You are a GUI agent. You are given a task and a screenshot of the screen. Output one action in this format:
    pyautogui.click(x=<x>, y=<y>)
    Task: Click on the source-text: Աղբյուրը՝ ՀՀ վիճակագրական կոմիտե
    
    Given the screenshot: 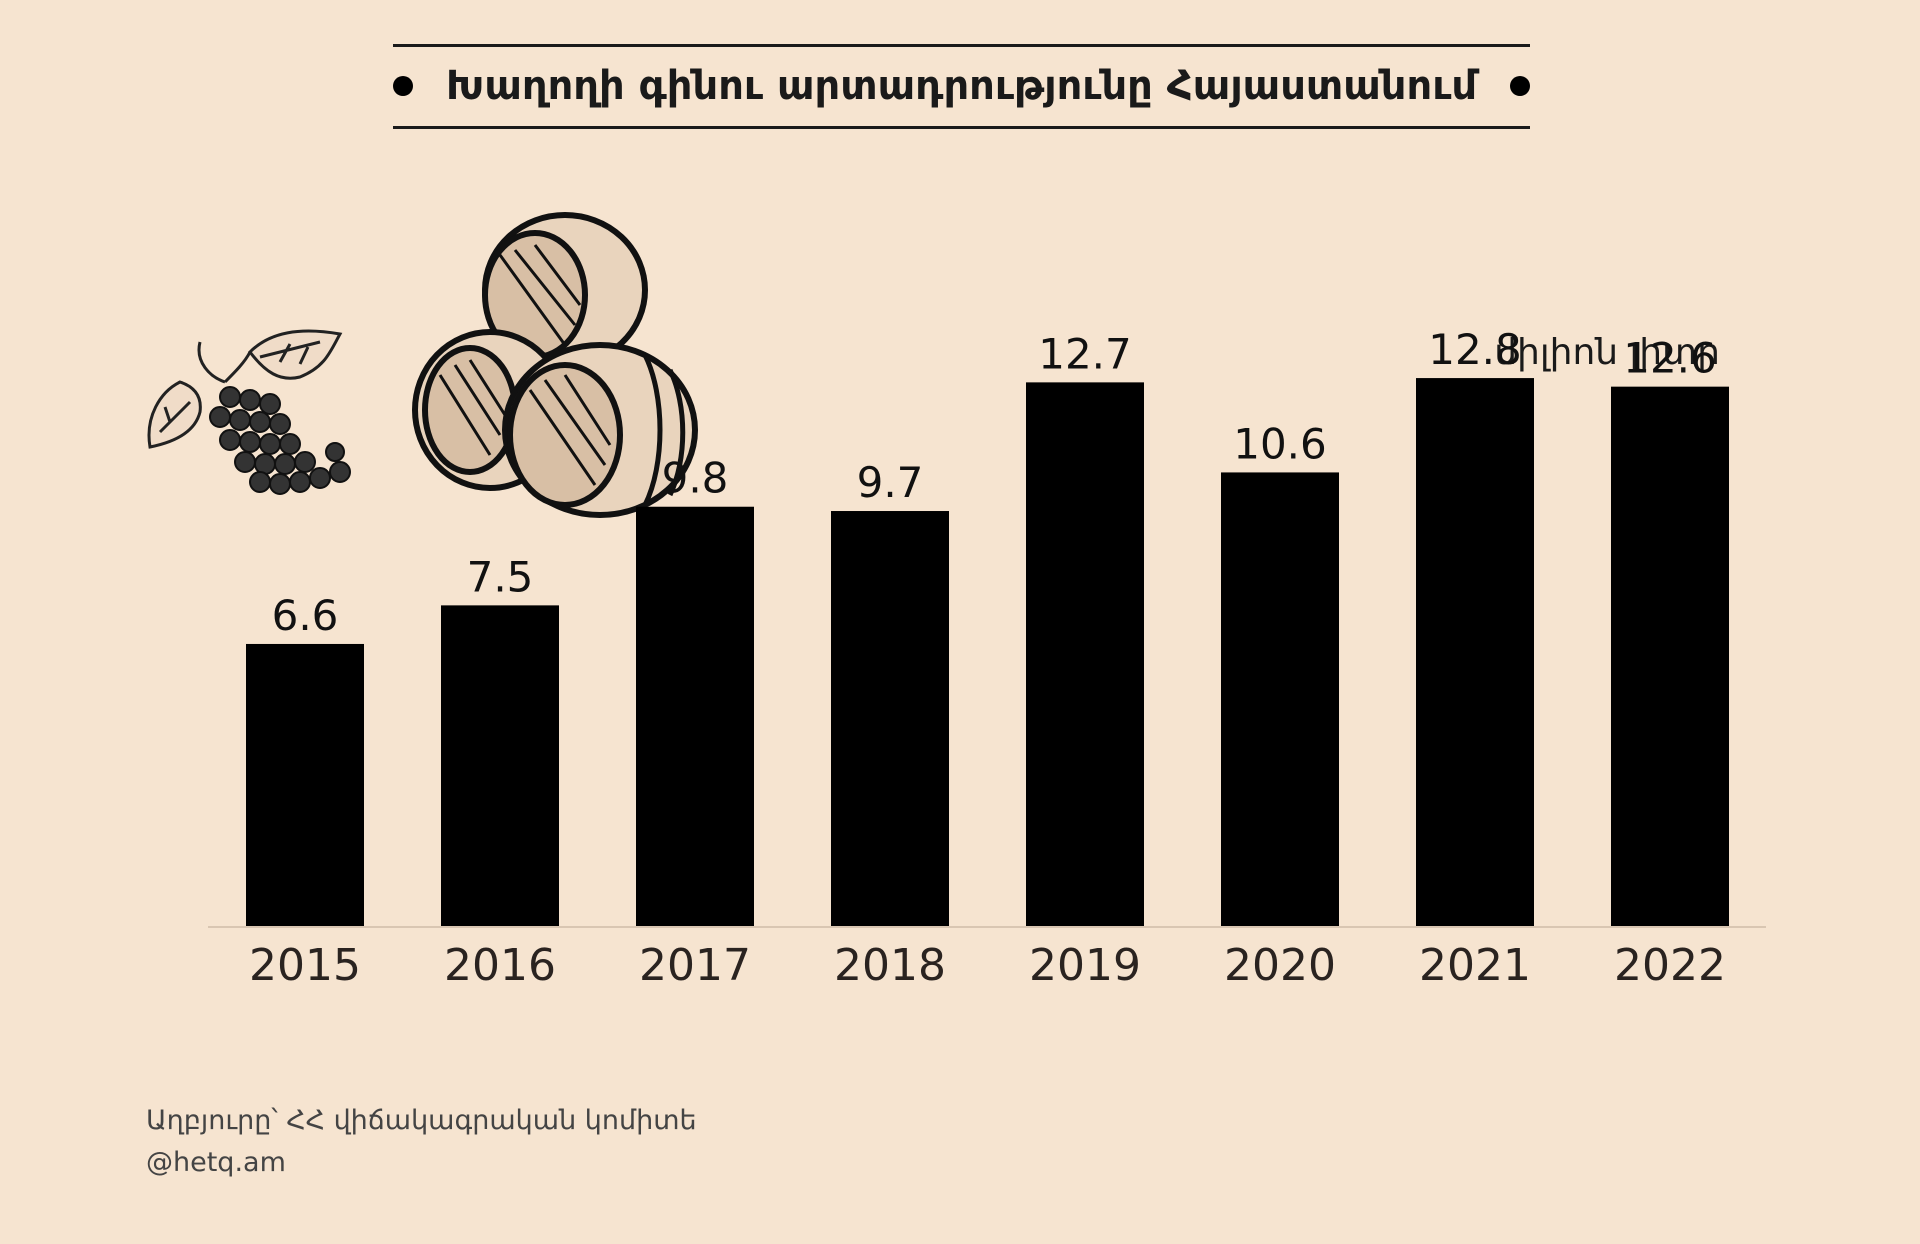 What is the action you would take?
    pyautogui.click(x=421, y=1120)
    